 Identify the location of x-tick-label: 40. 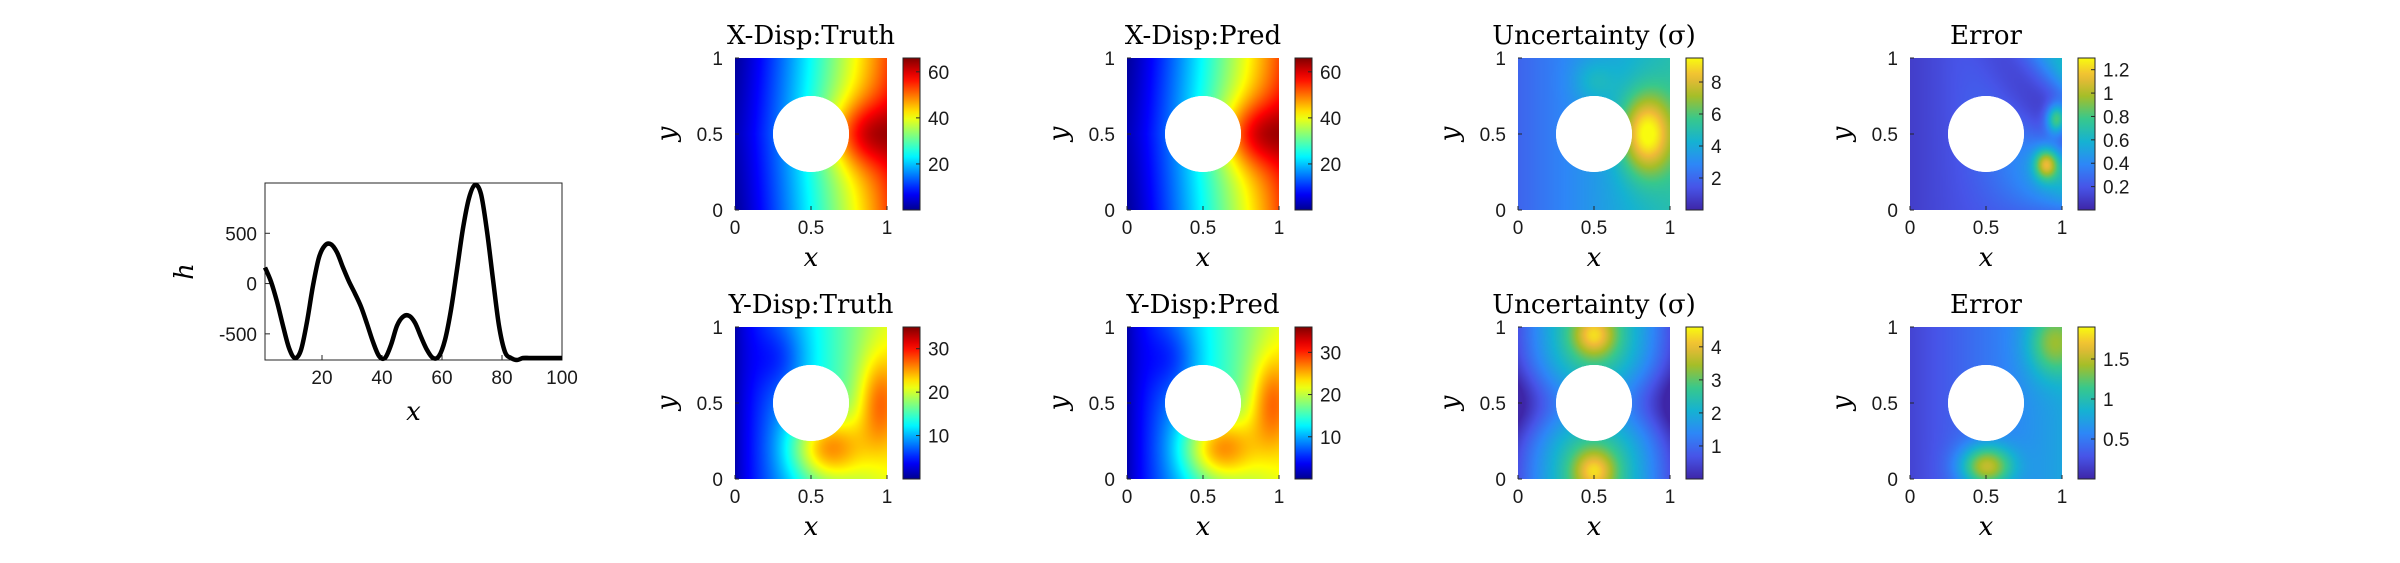
(381, 378).